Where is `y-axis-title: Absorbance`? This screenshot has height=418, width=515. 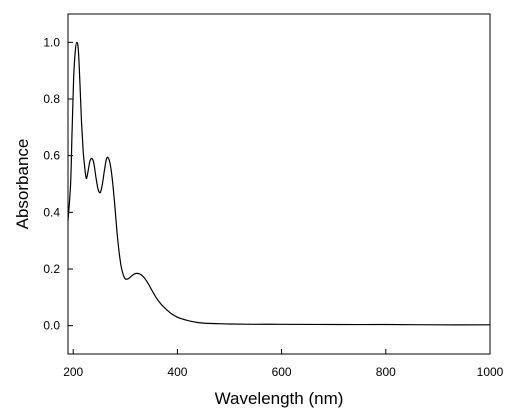 y-axis-title: Absorbance is located at coordinates (22, 184).